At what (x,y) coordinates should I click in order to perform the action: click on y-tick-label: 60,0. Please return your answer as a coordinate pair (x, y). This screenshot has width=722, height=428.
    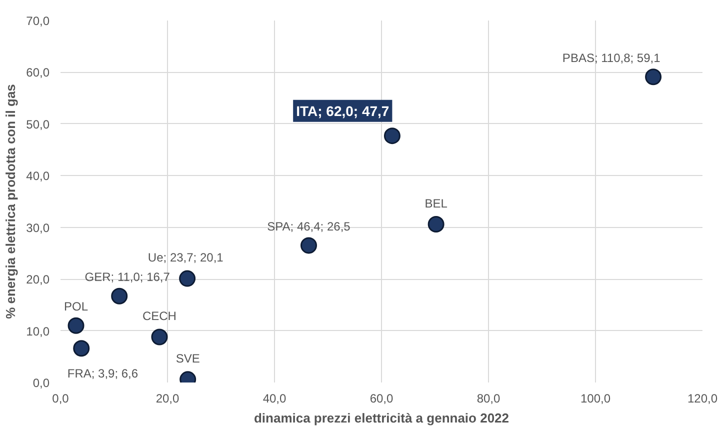
    Looking at the image, I should click on (38, 73).